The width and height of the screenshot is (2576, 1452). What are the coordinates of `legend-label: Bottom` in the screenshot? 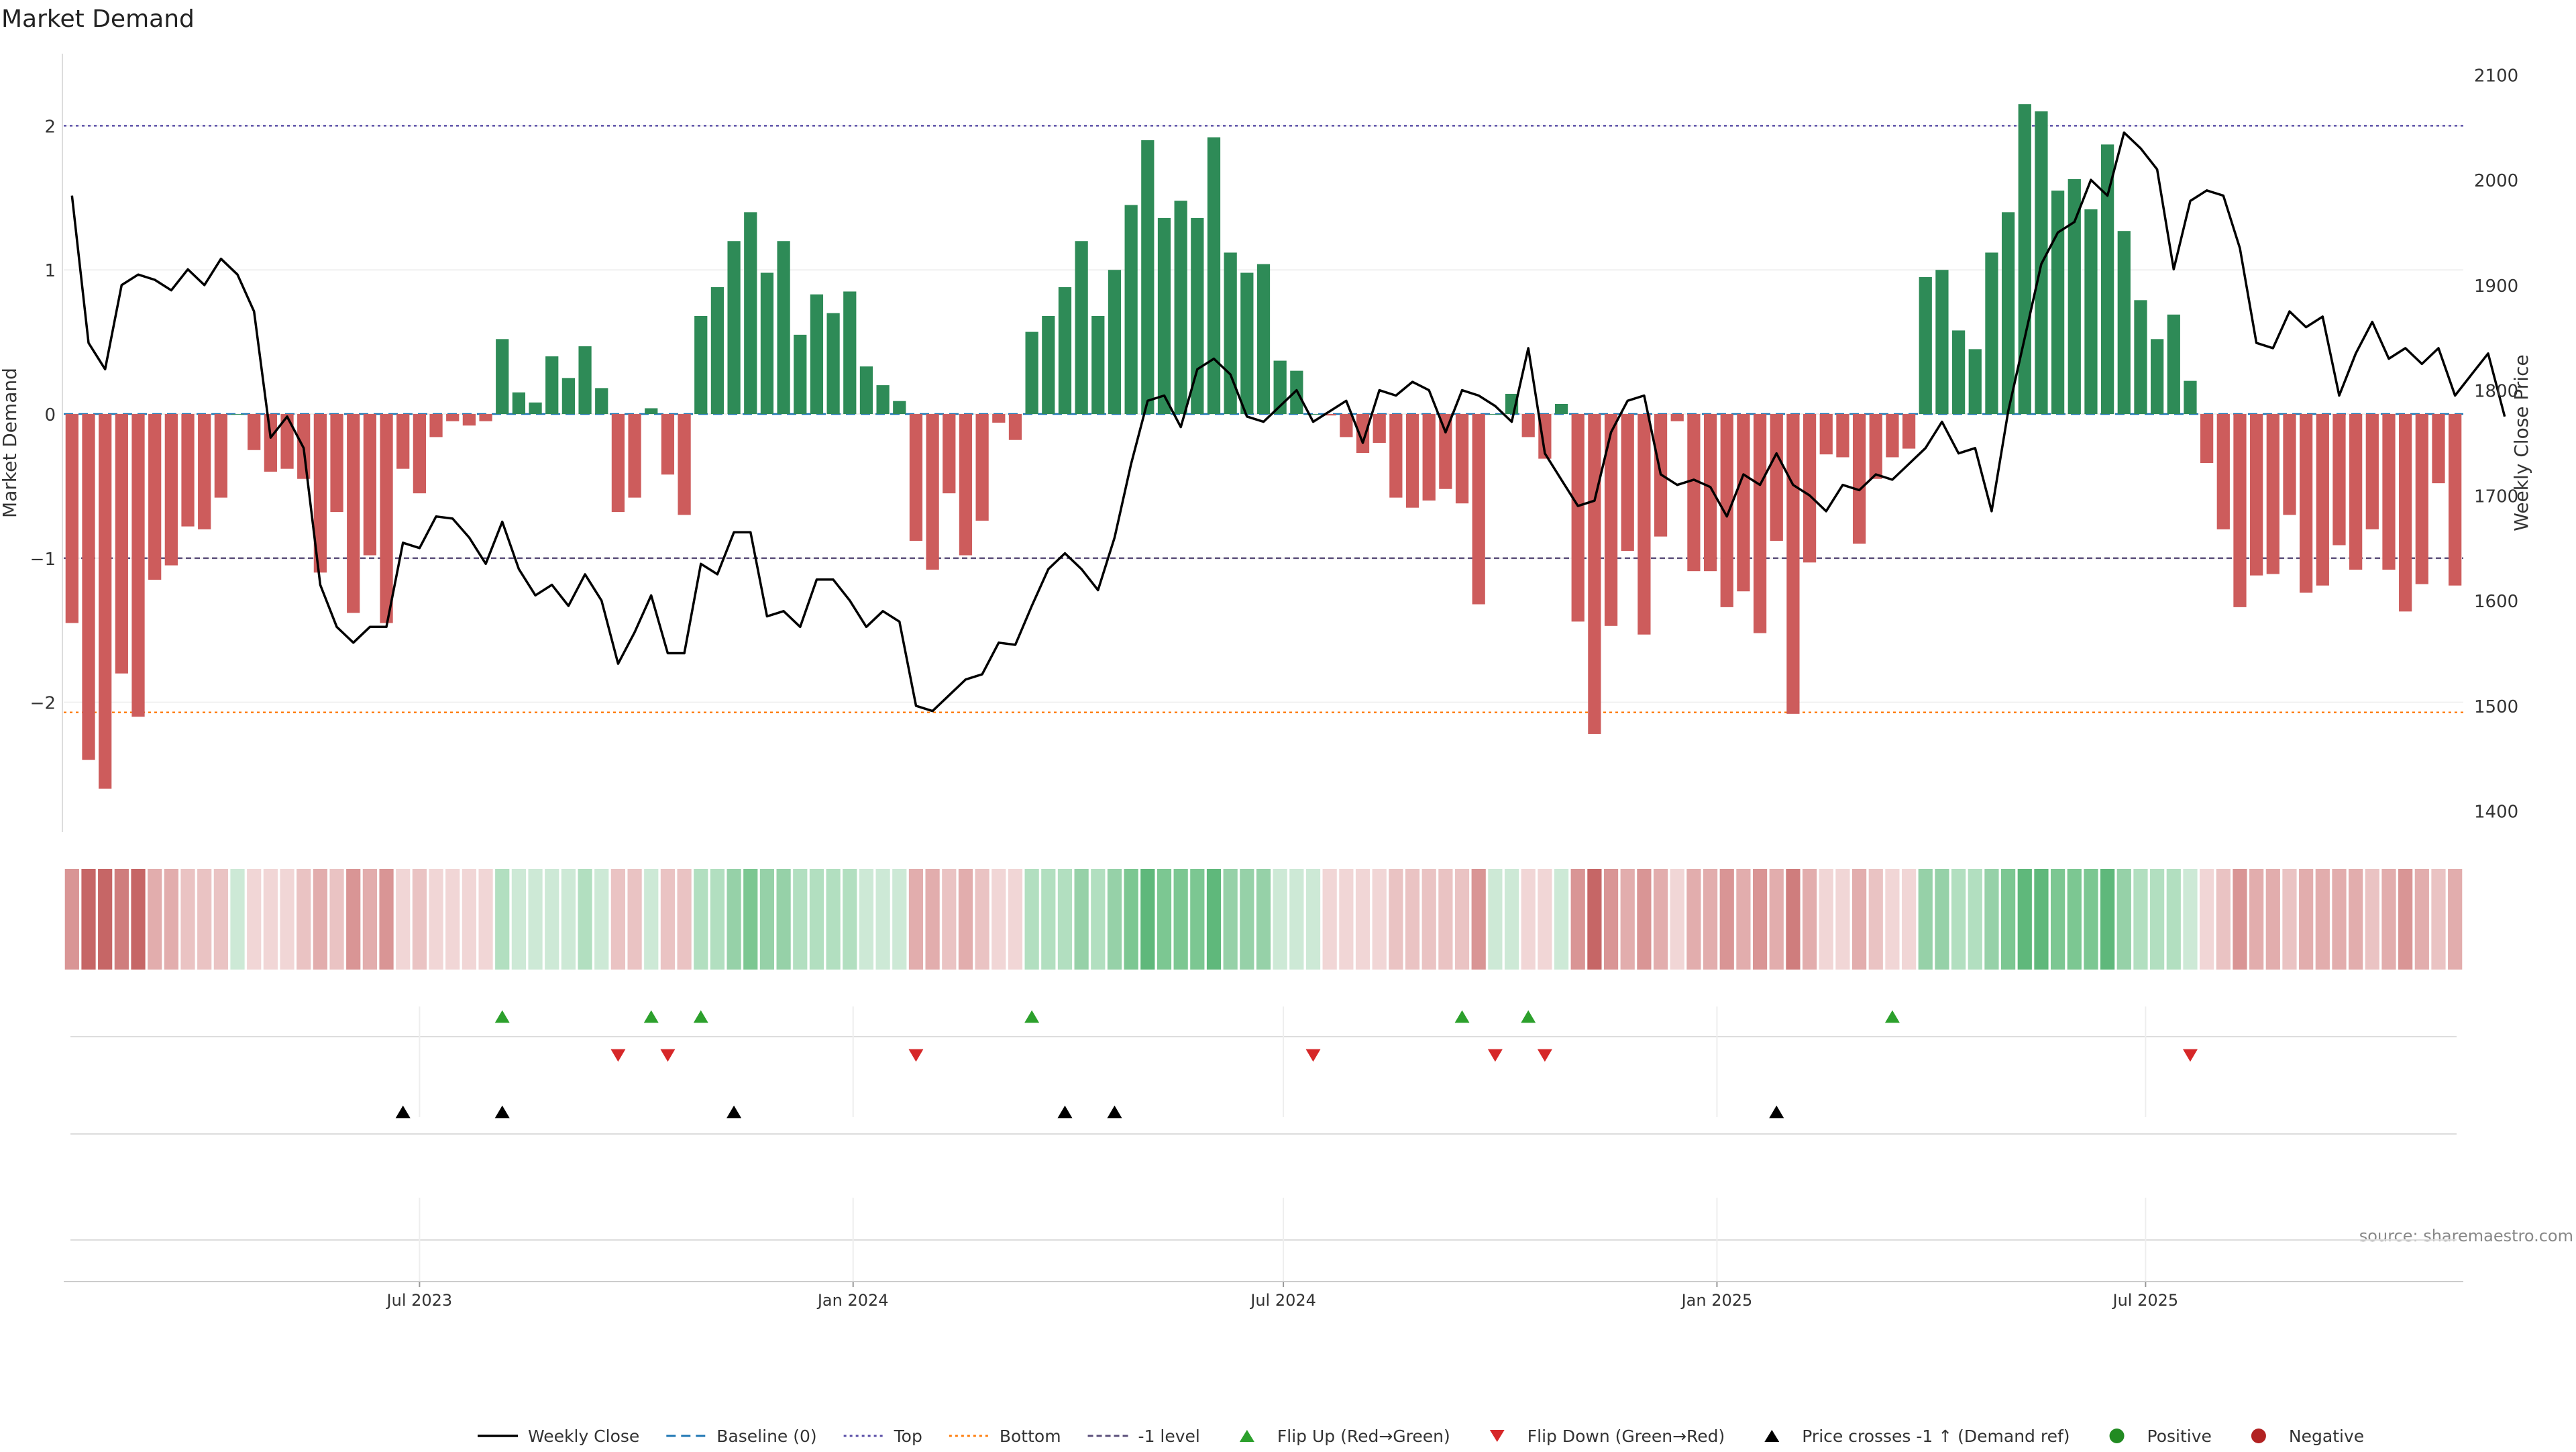 It's located at (1030, 1437).